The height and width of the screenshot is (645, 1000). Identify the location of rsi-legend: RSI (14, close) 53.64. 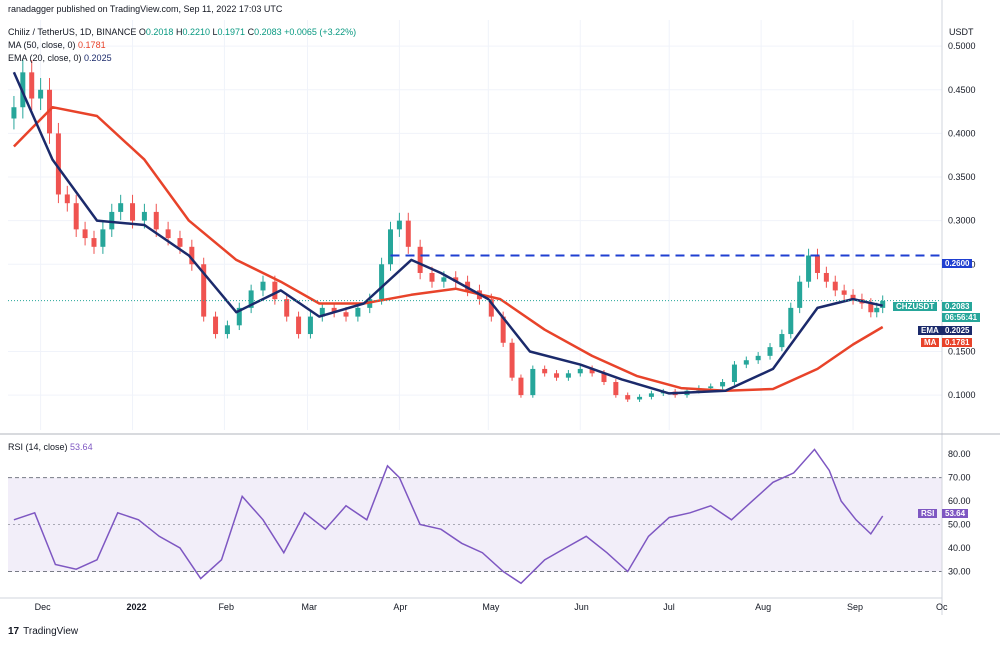
(50, 447).